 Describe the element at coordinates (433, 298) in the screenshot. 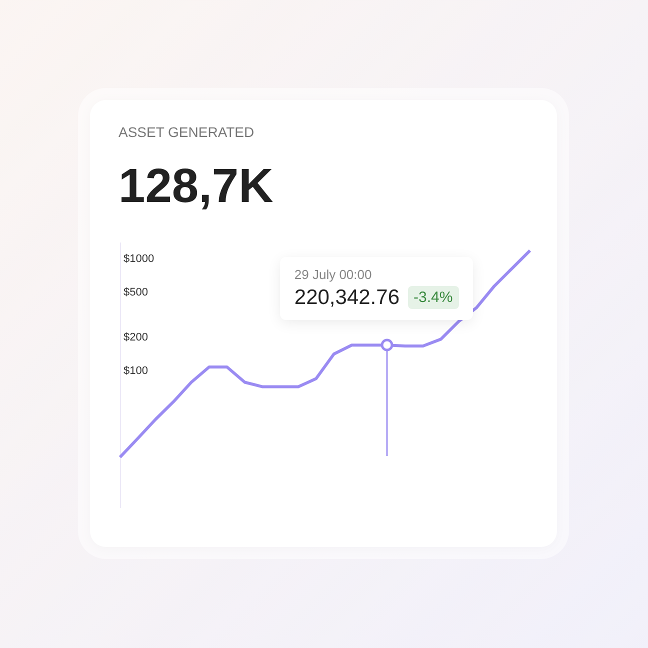

I see `annotation: -3.4%` at that location.